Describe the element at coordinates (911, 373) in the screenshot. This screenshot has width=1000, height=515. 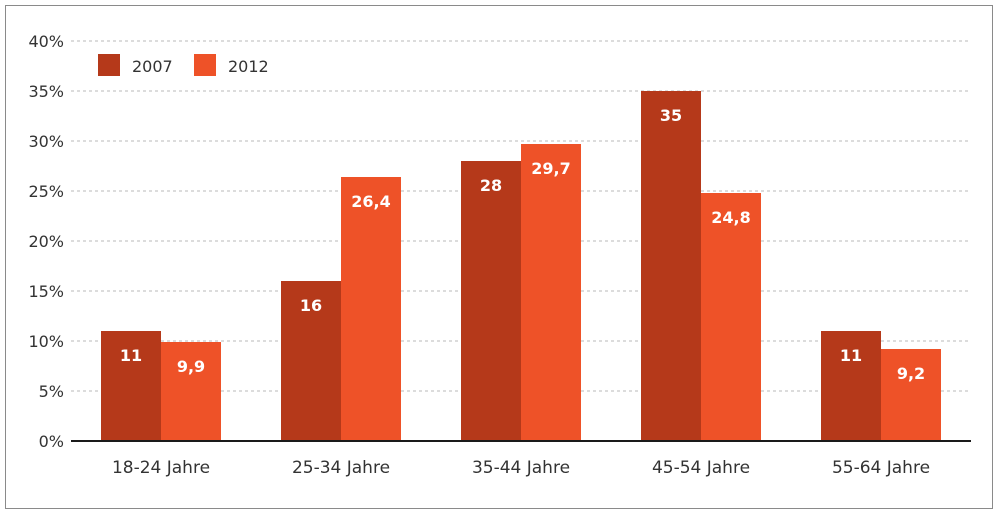
I see `data-label: 9,2` at that location.